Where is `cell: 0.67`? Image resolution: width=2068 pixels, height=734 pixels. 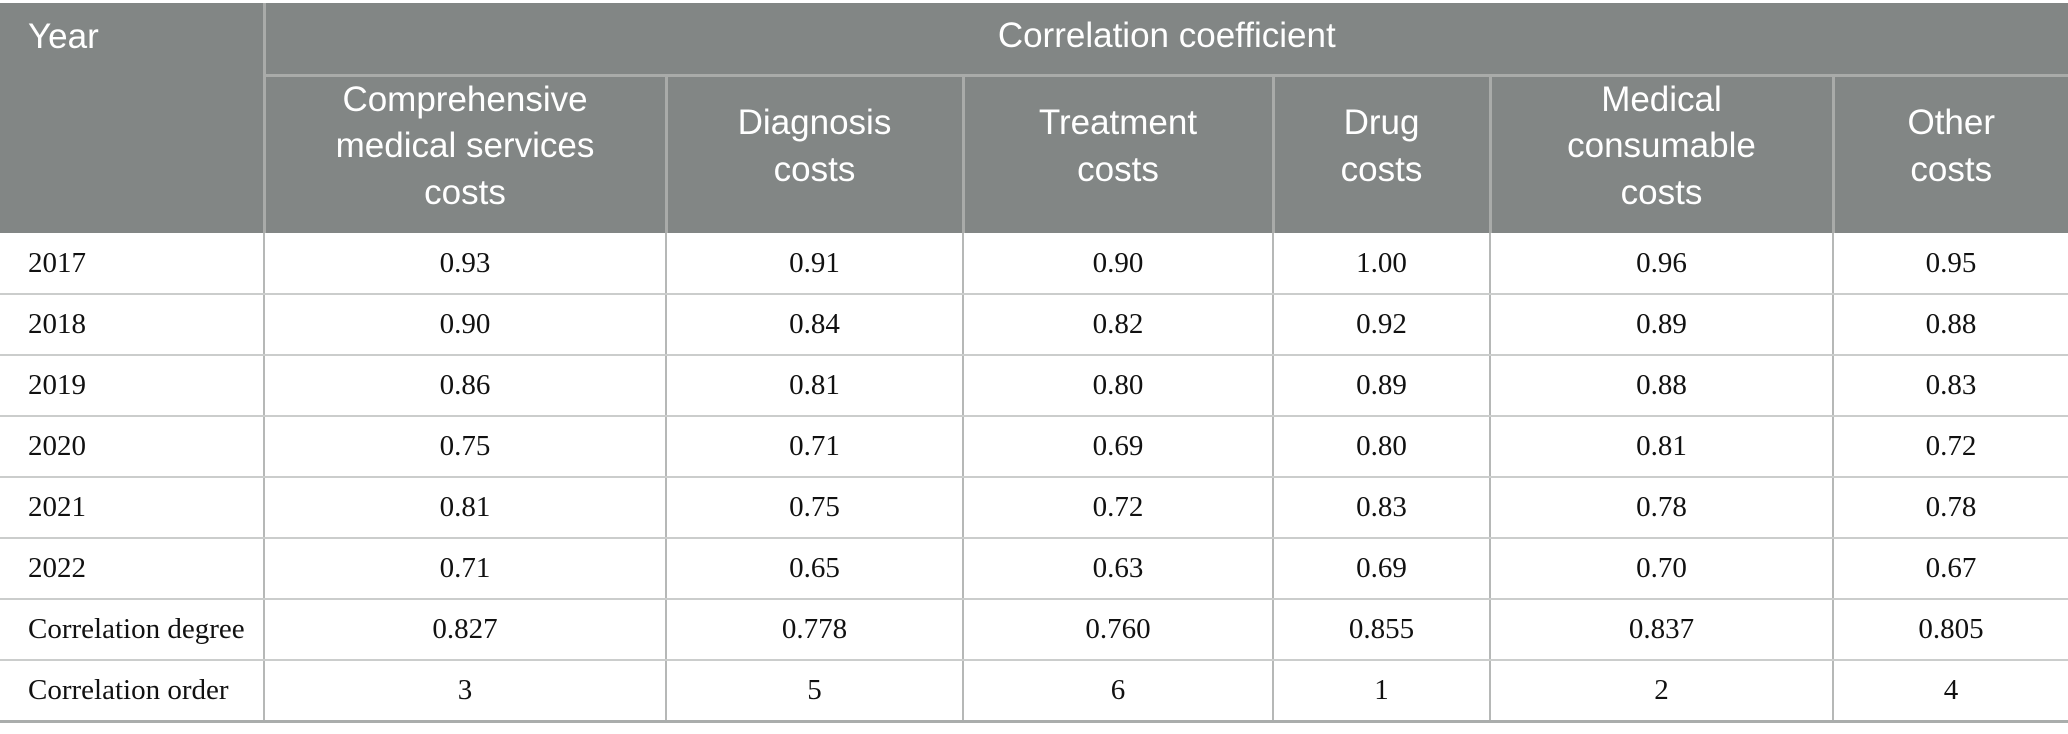 cell: 0.67 is located at coordinates (1950, 569).